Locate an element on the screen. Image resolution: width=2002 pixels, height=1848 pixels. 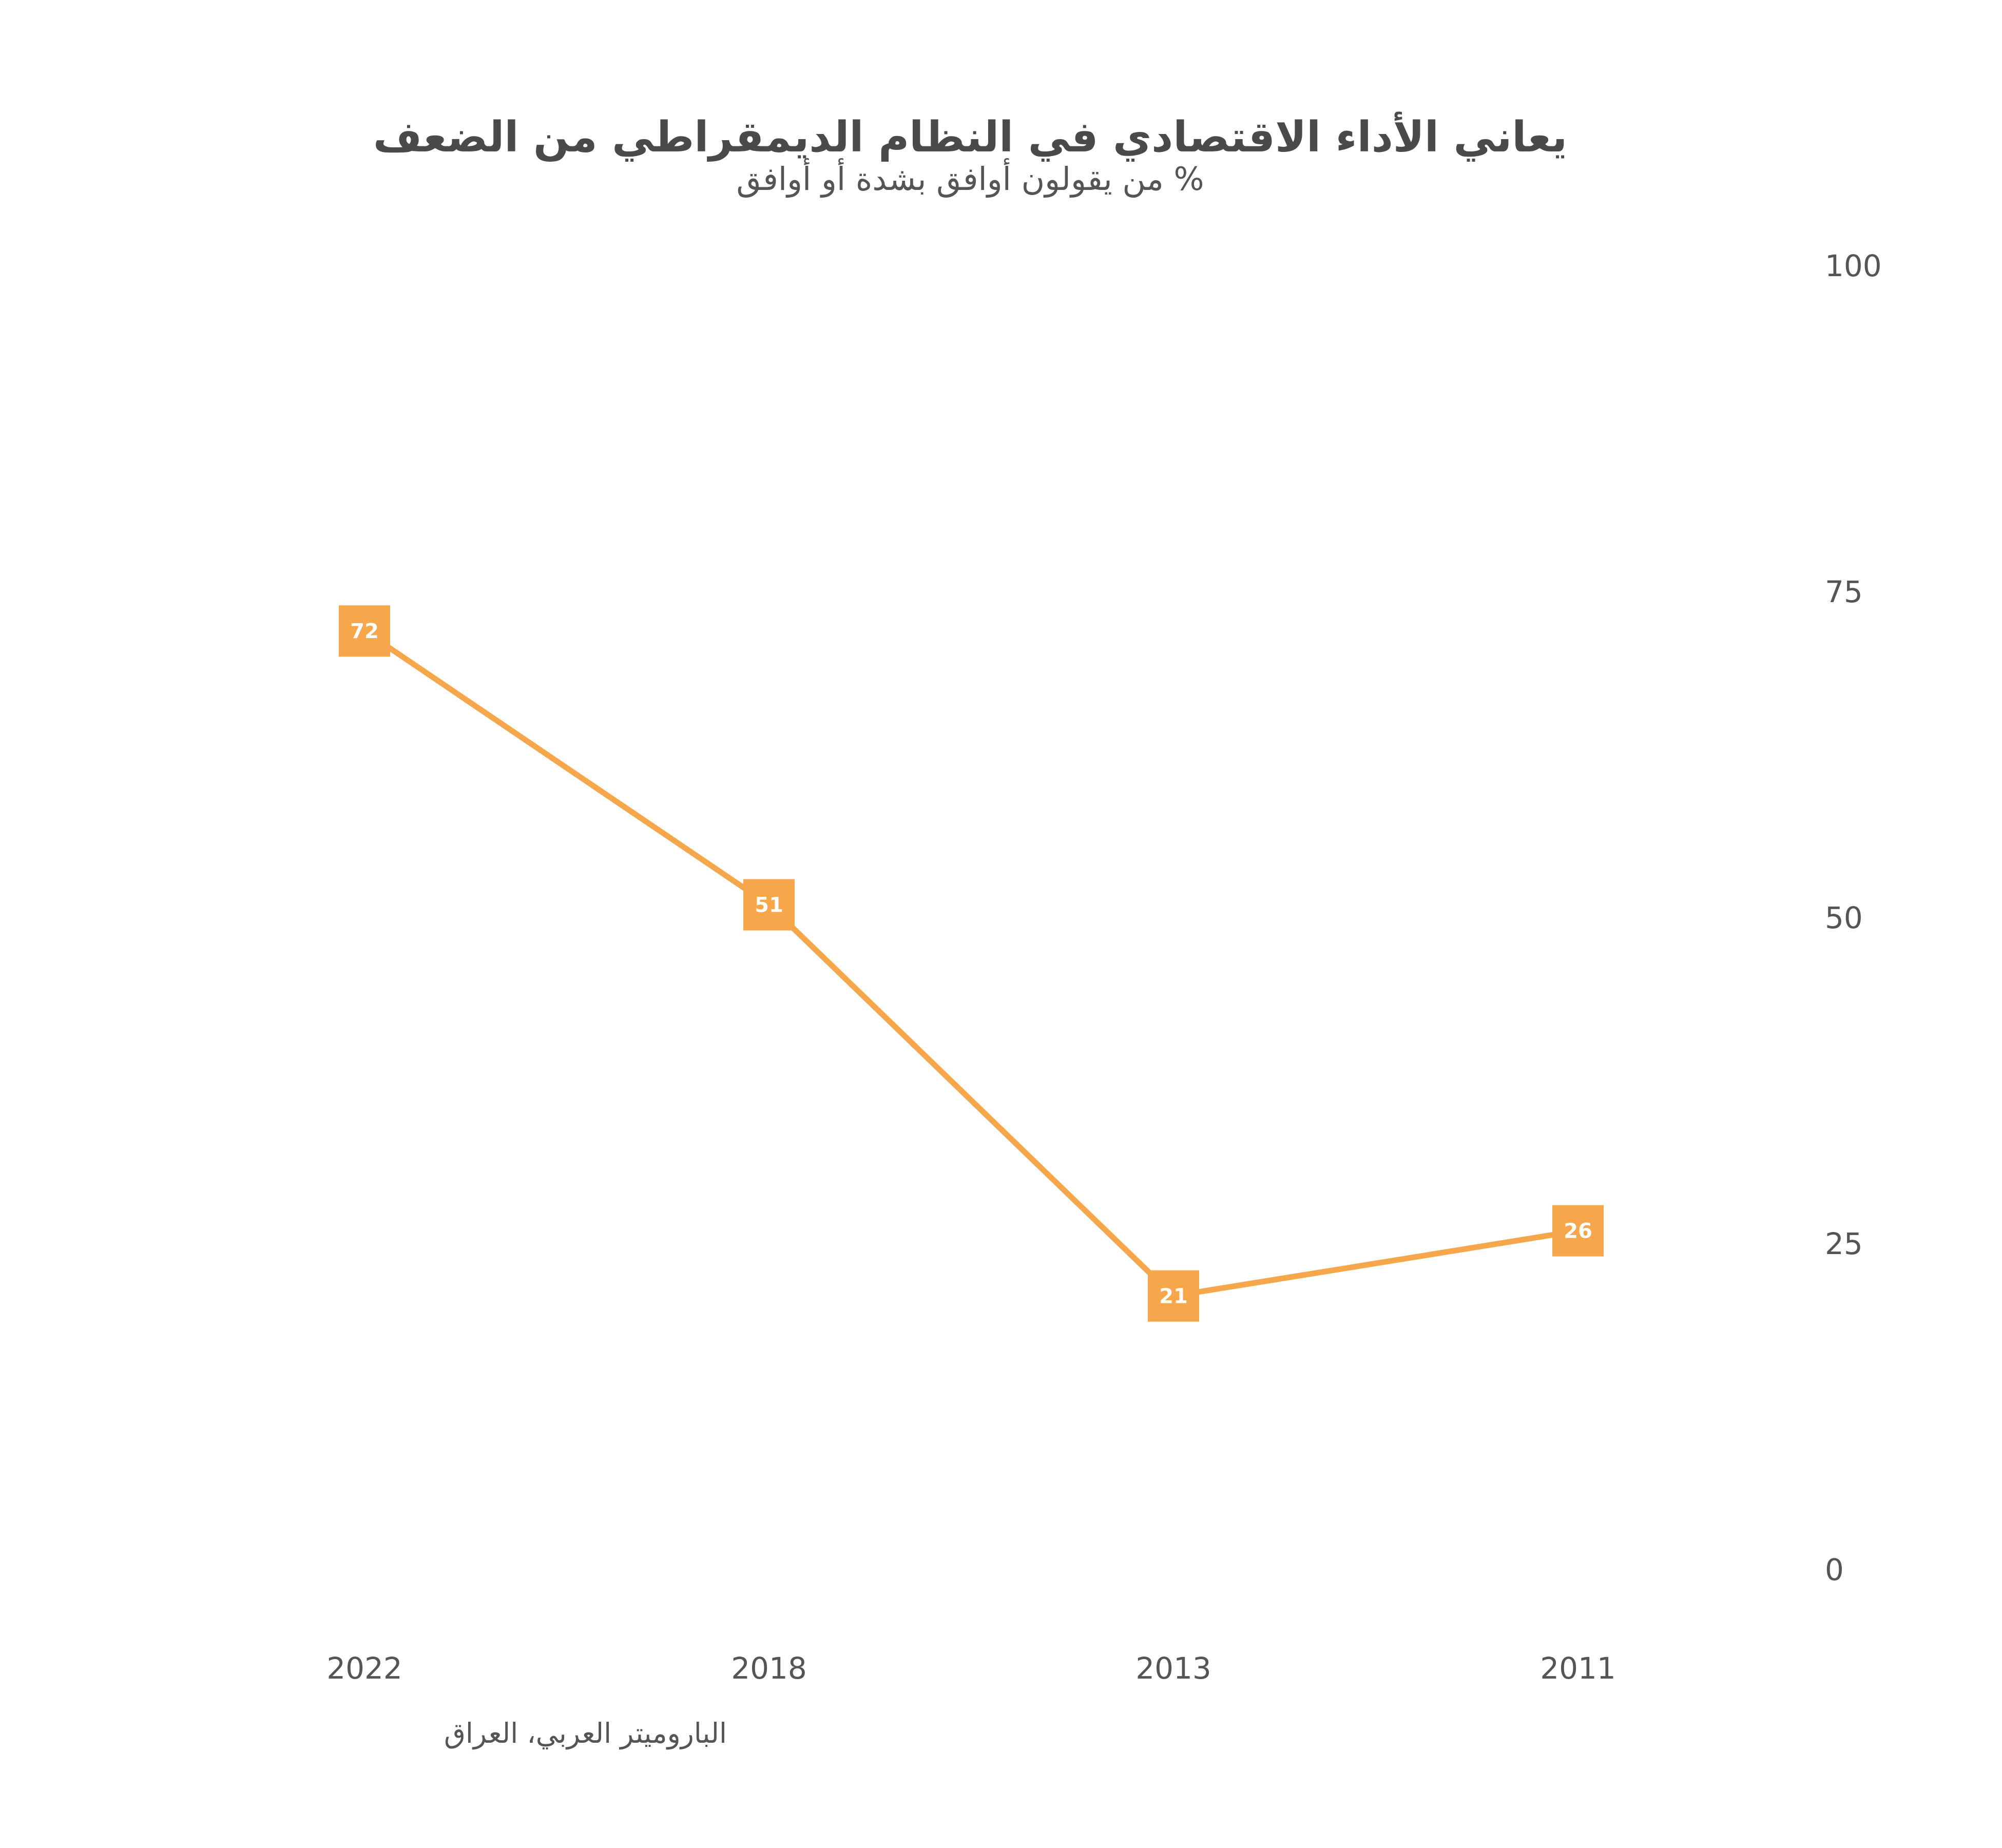
y-tick-label: 50 is located at coordinates (1844, 917).